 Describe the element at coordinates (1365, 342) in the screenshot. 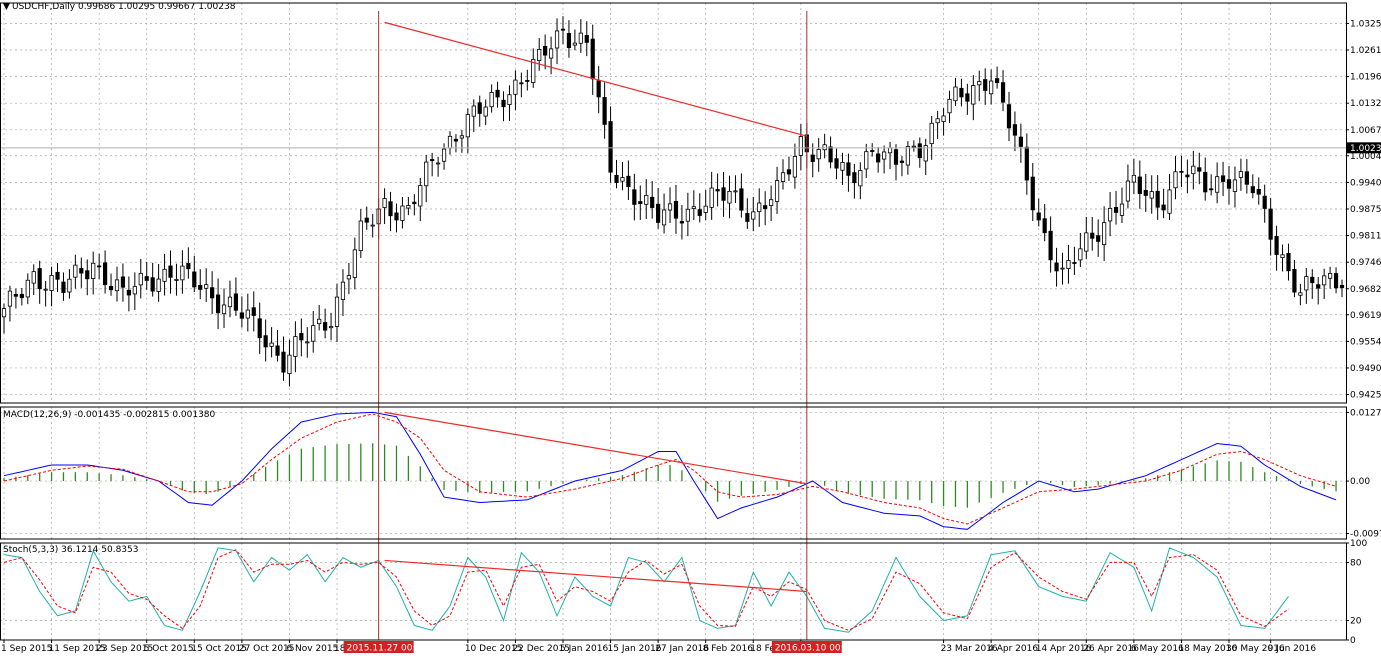

I see `price-axis-label: 0.95545` at that location.